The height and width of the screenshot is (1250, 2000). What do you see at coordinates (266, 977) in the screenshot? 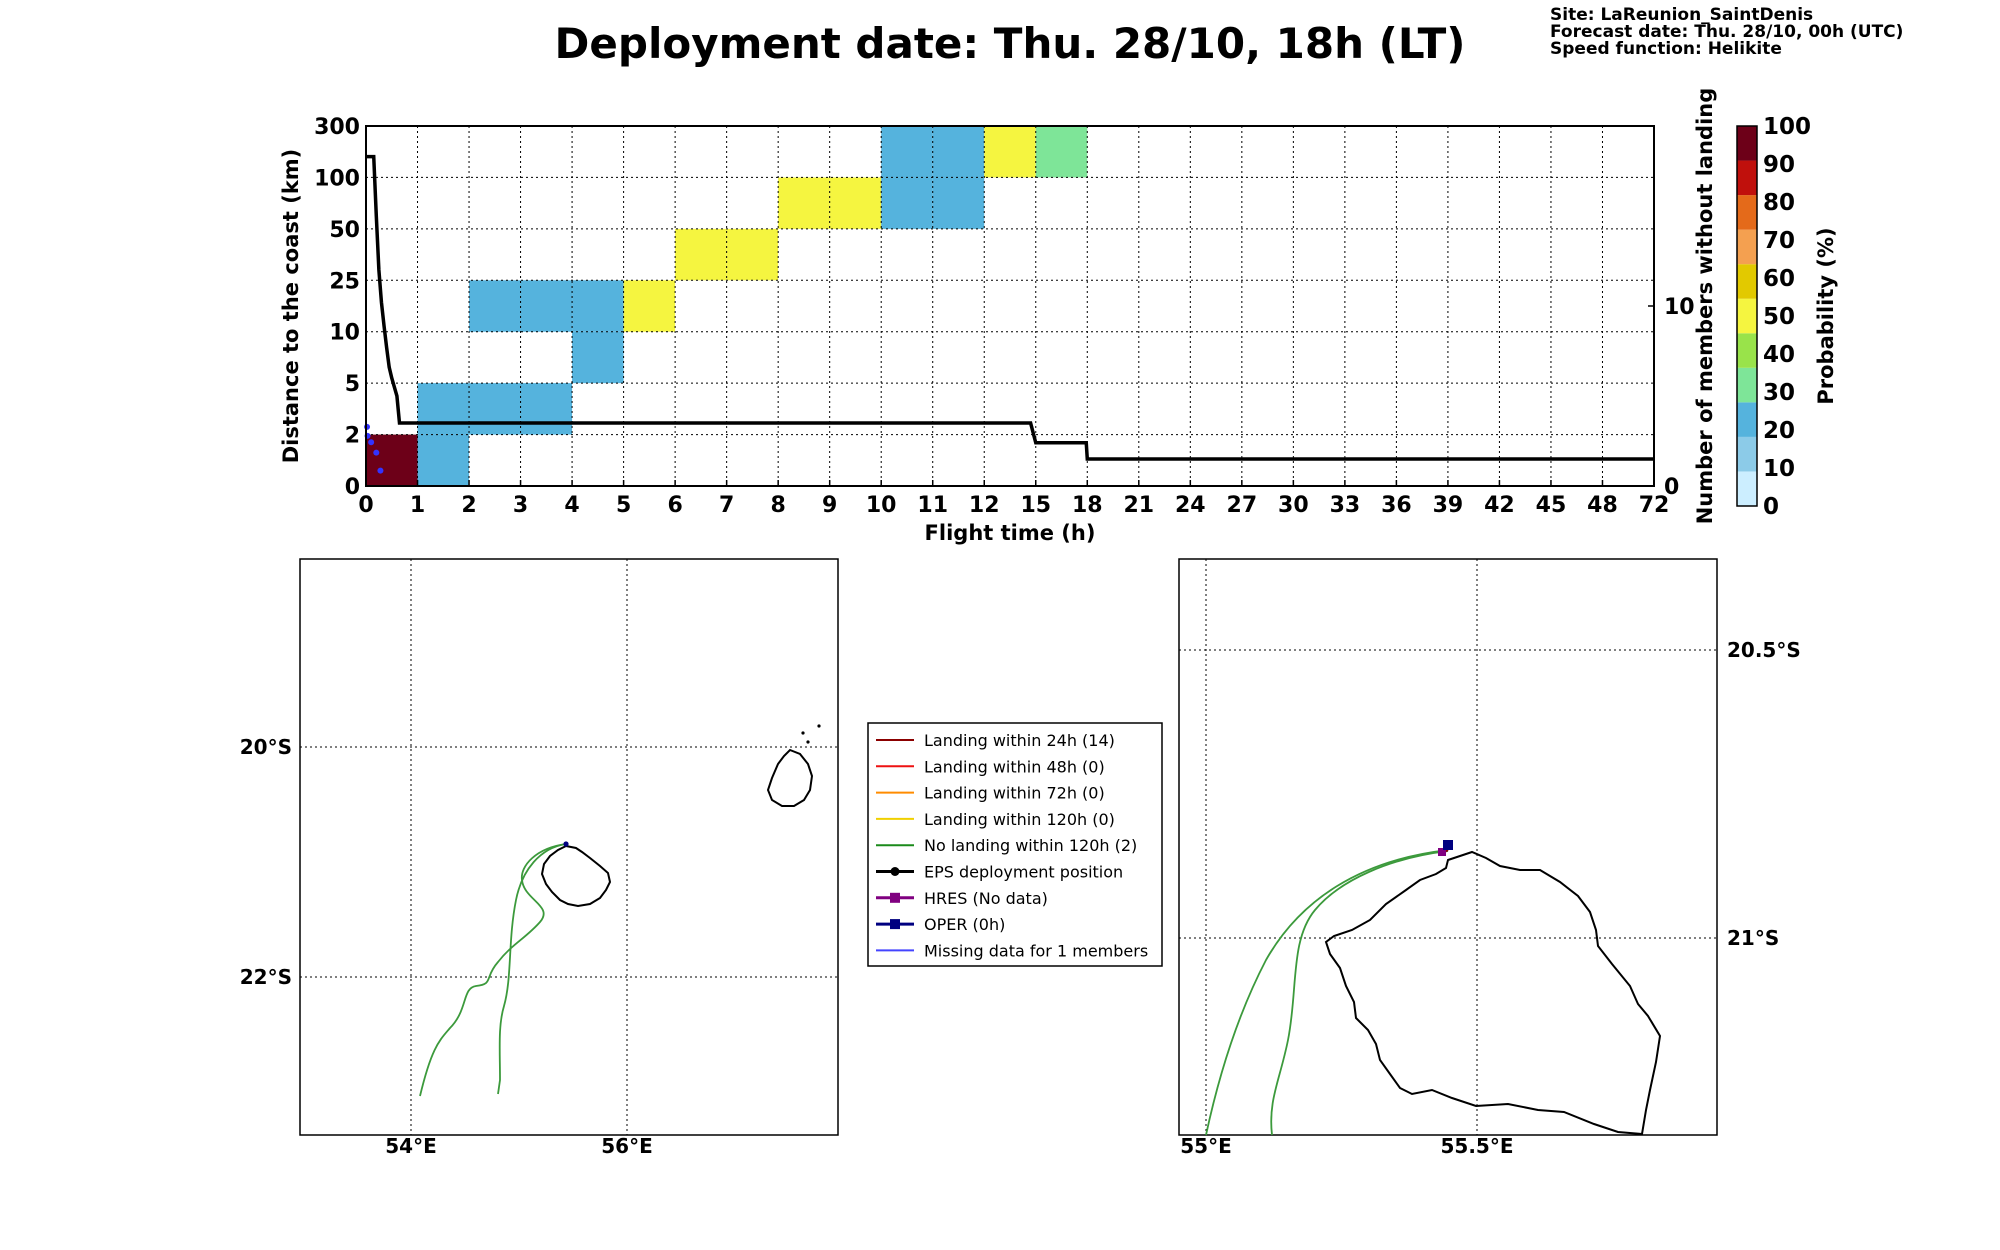
I see `regional-map-y-tick: 22°S` at bounding box center [266, 977].